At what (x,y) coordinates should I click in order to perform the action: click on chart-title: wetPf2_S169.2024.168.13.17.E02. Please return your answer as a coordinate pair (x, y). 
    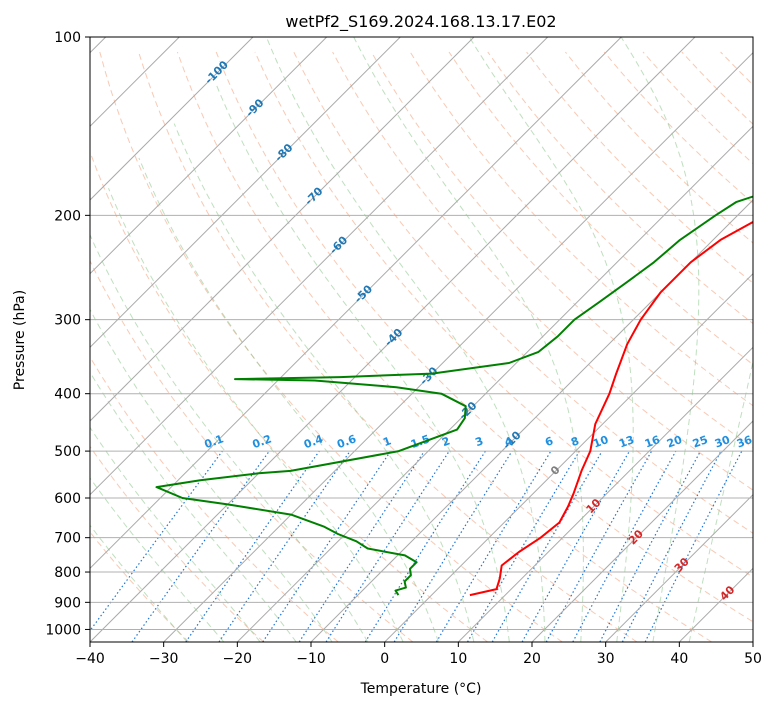
    Looking at the image, I should click on (420, 22).